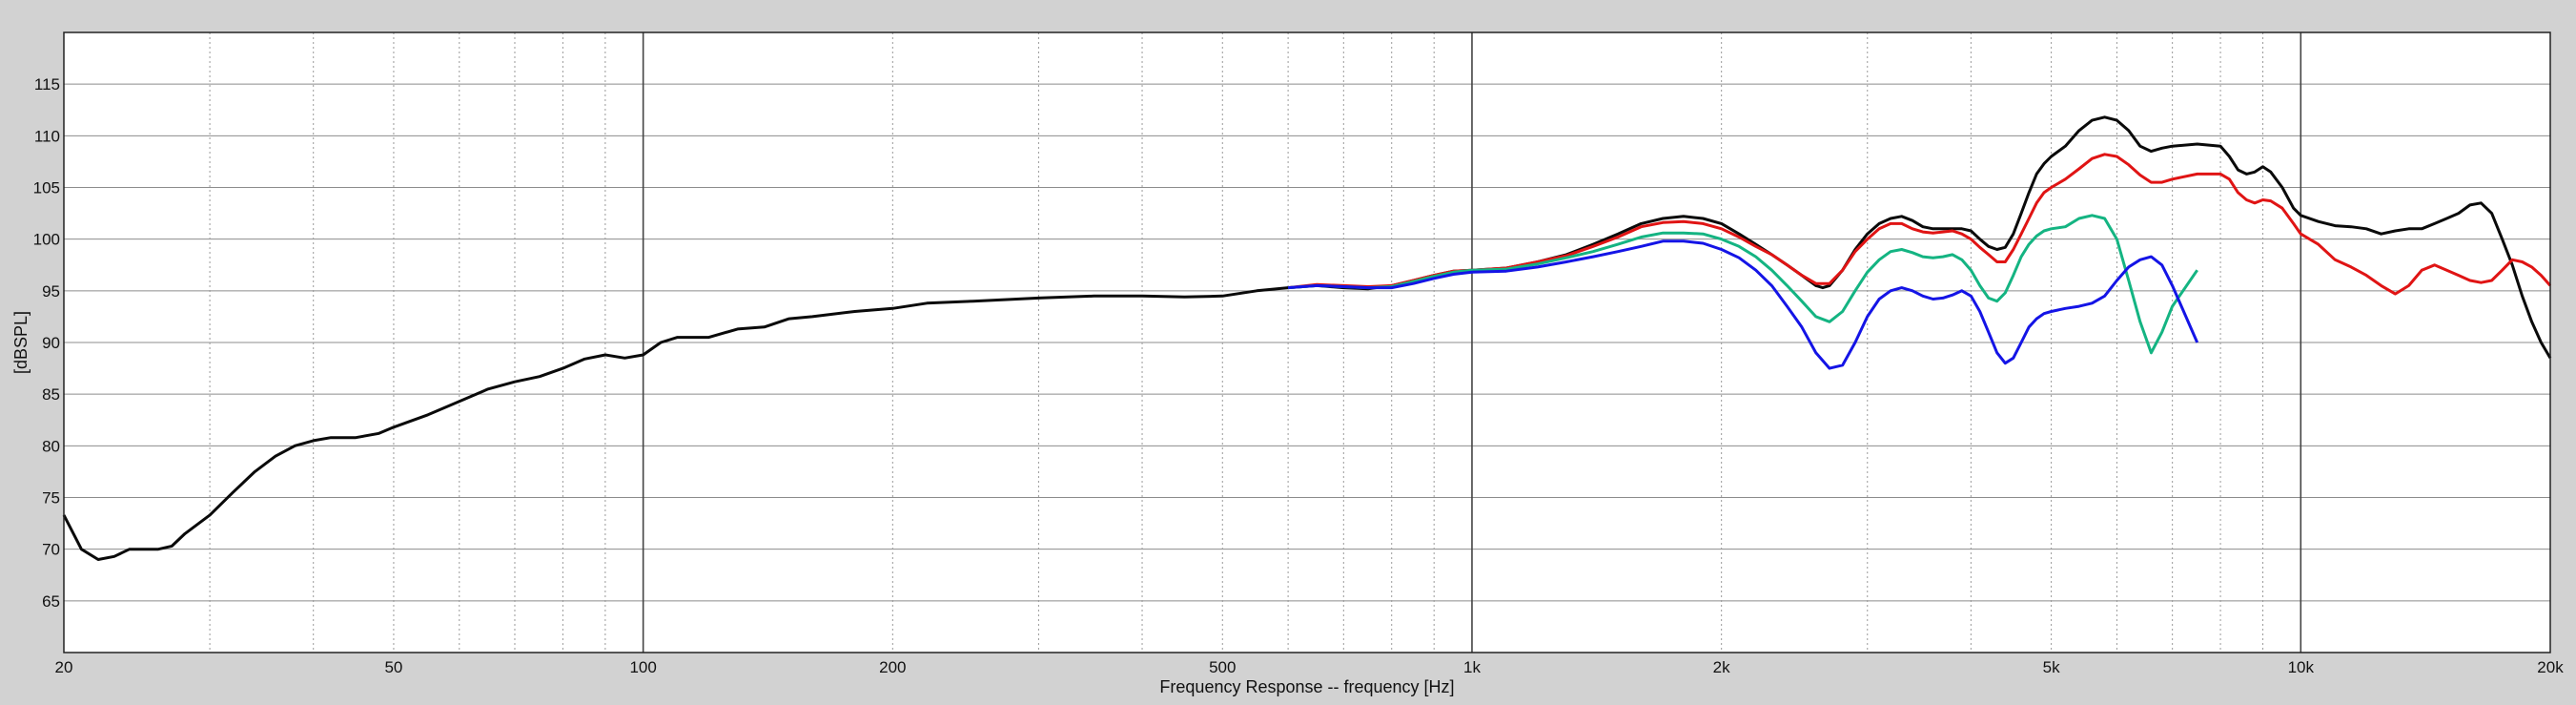 The image size is (2576, 705). I want to click on y-tick-label: 85, so click(51, 394).